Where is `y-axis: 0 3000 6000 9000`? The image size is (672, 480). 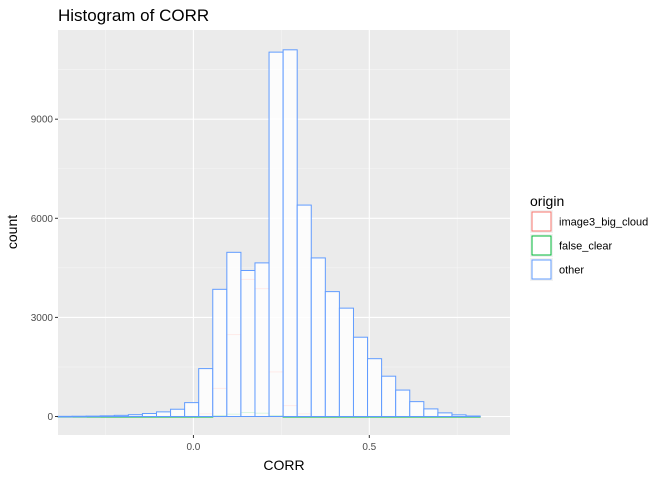 y-axis: 0 3000 6000 9000 is located at coordinates (44, 269).